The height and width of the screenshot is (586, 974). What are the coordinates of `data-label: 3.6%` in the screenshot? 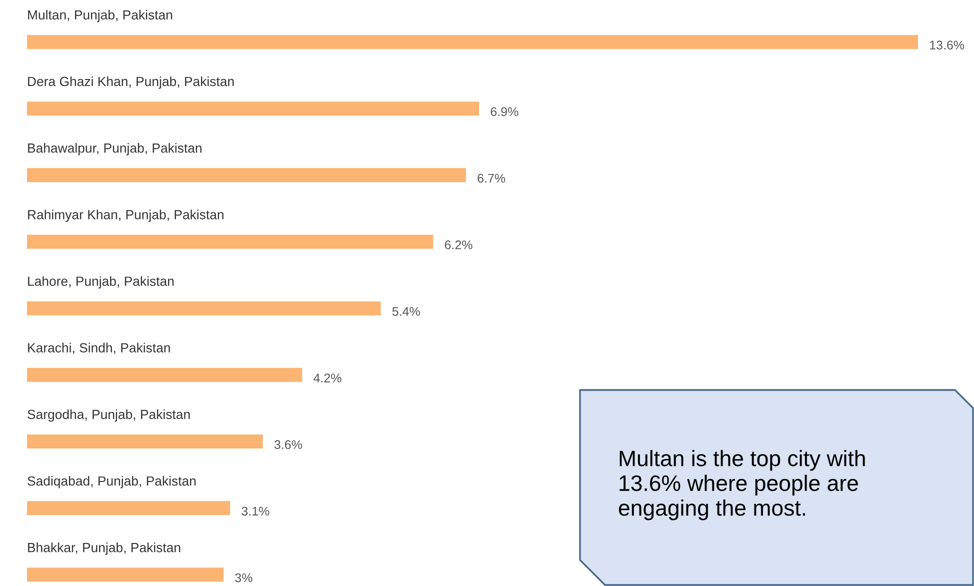 It's located at (288, 445).